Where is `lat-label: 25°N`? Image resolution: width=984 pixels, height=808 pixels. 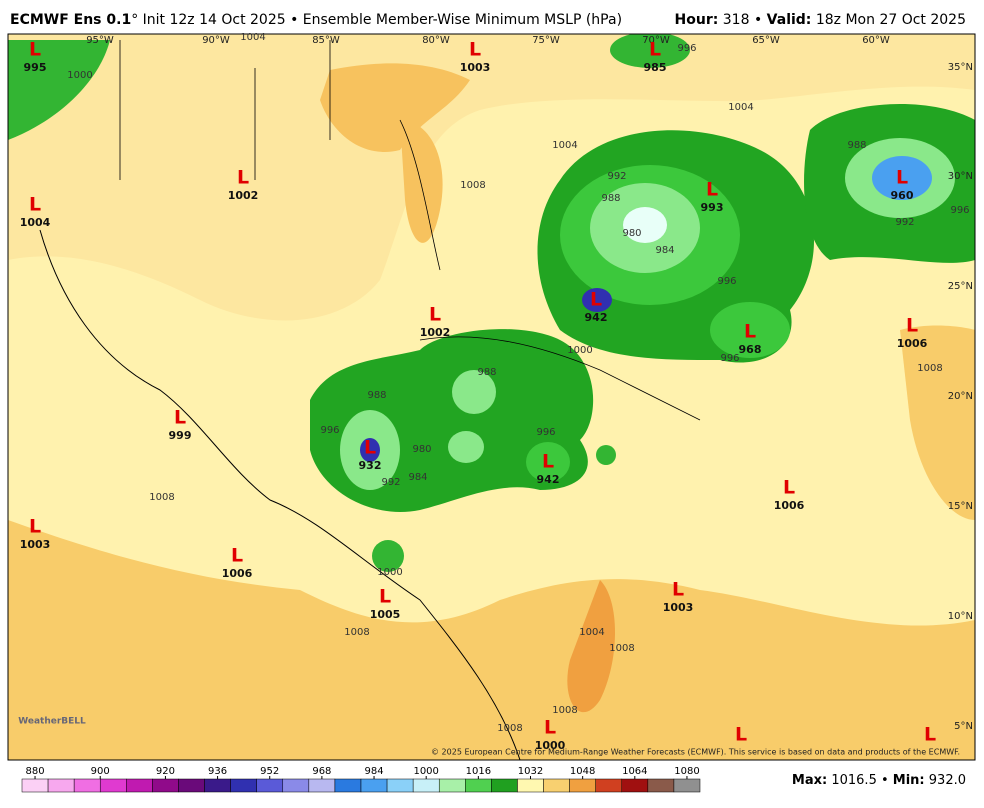
lat-label: 25°N is located at coordinates (960, 286).